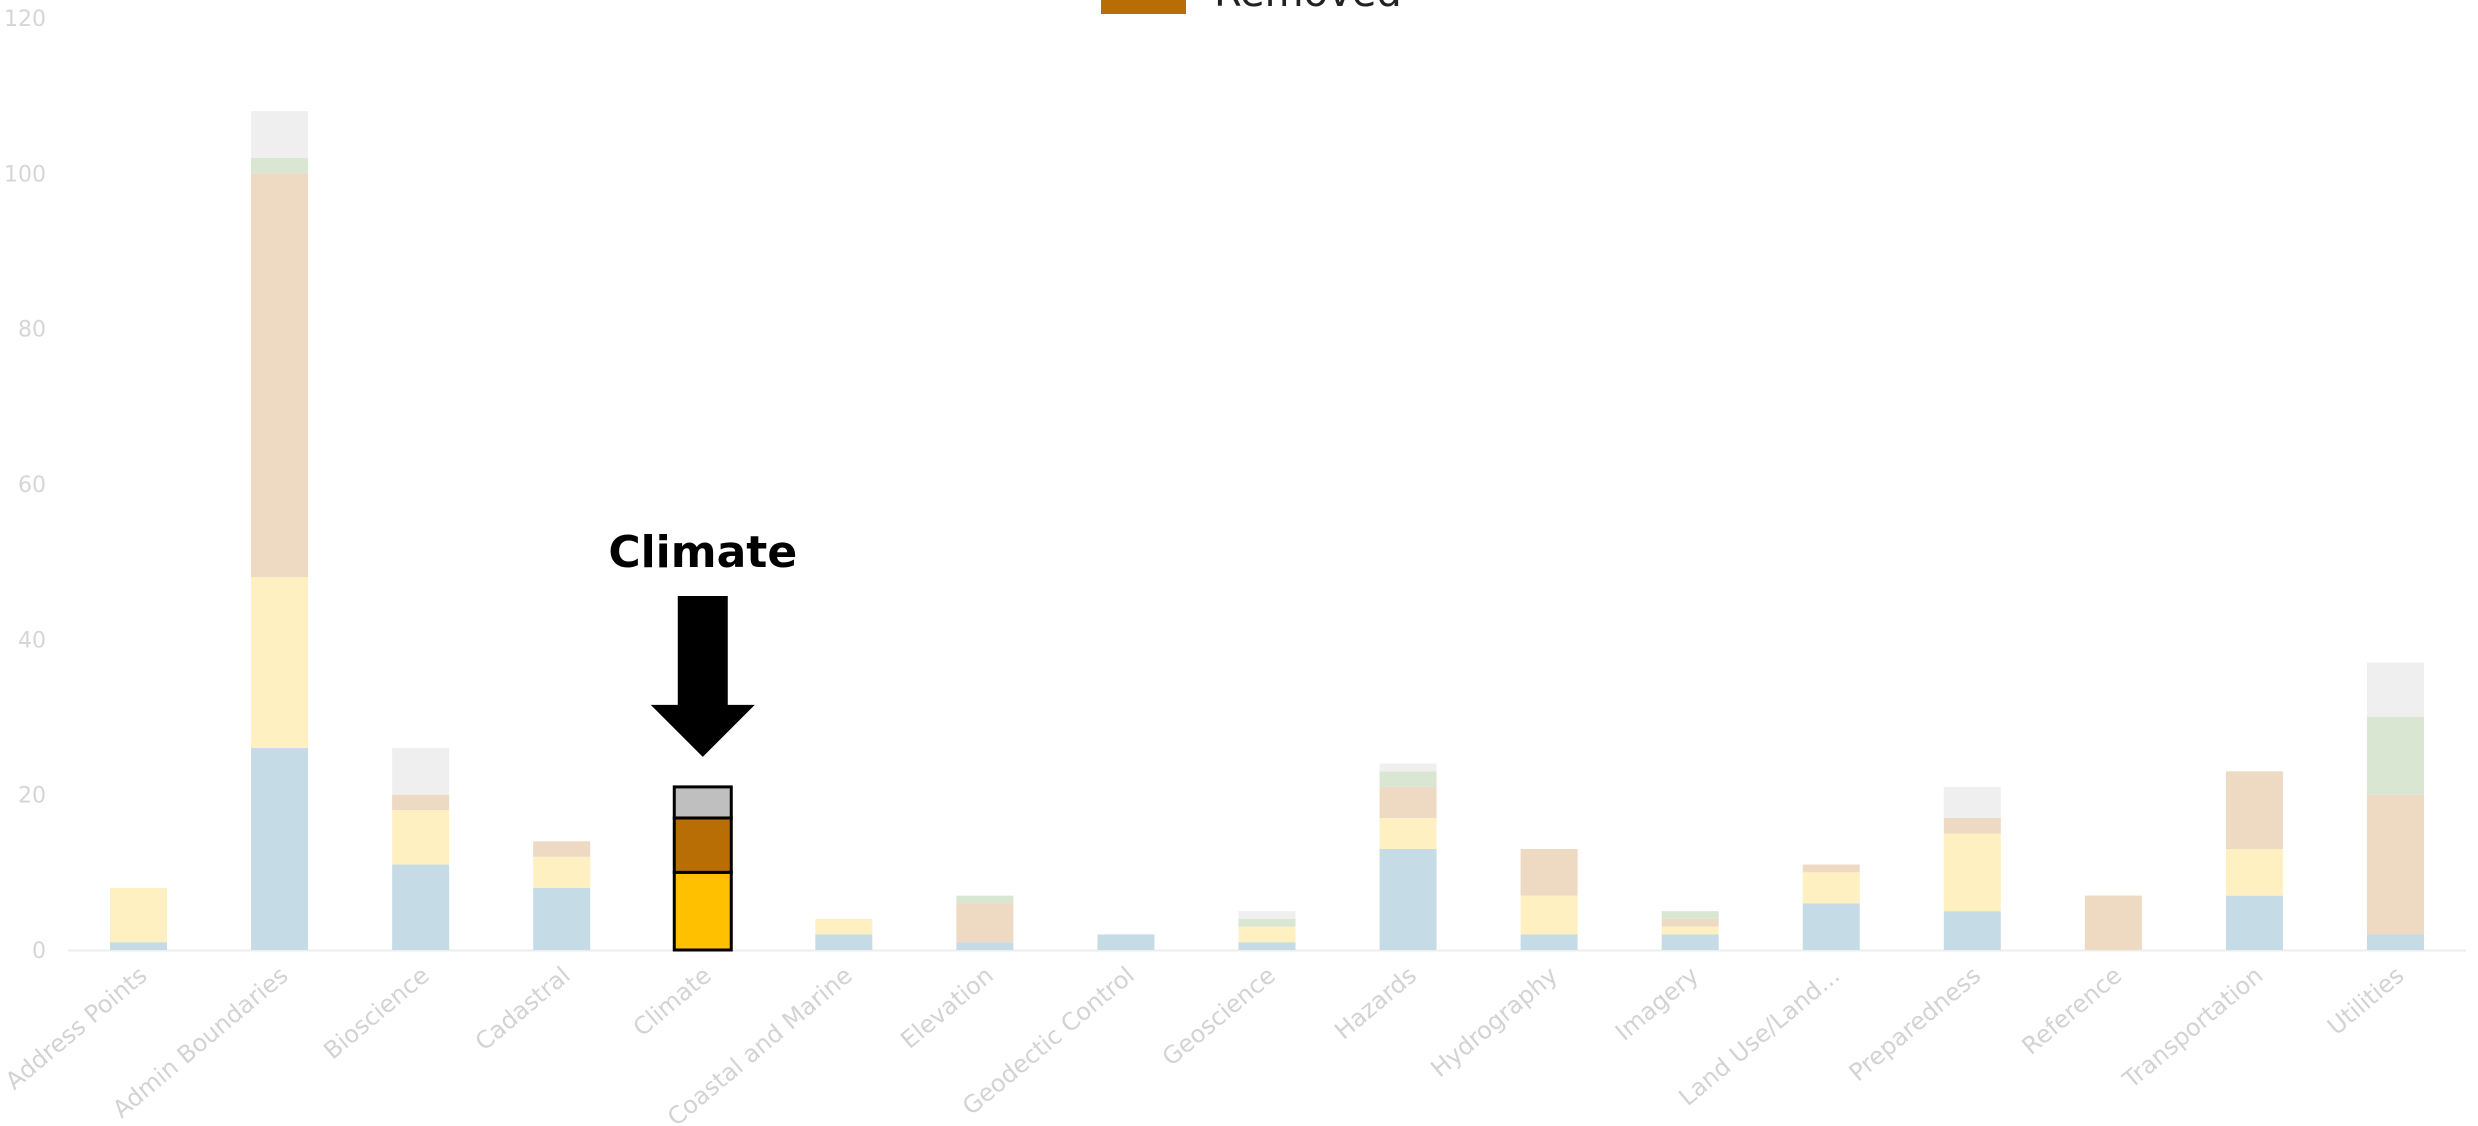 This screenshot has height=1126, width=2478. I want to click on x-tick-label: Preparedness, so click(1915, 1024).